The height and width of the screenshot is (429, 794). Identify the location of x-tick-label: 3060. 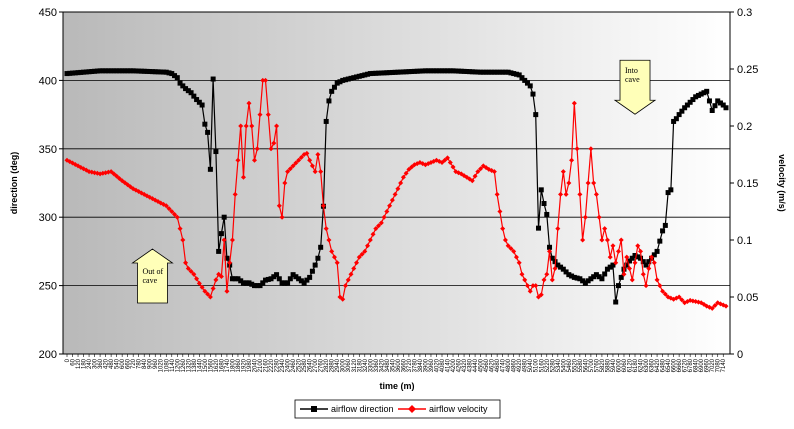
(349, 365).